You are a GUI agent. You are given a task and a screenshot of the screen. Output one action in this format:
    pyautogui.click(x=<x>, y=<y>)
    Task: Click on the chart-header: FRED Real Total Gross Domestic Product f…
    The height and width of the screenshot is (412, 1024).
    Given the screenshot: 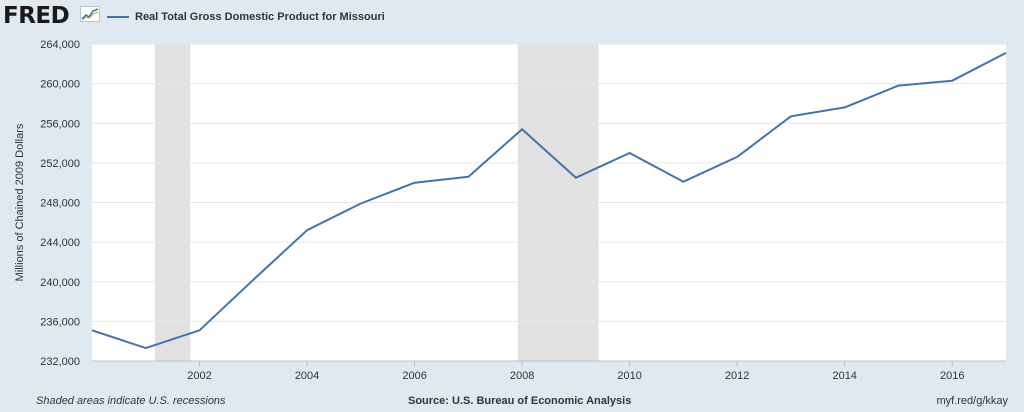 What is the action you would take?
    pyautogui.click(x=512, y=17)
    